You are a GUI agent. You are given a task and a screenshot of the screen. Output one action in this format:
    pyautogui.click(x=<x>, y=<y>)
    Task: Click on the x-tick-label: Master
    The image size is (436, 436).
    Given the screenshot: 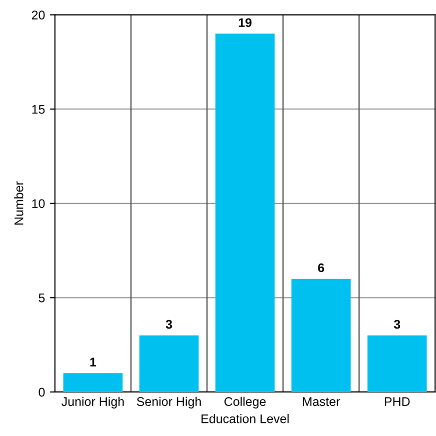 What is the action you would take?
    pyautogui.click(x=321, y=401)
    